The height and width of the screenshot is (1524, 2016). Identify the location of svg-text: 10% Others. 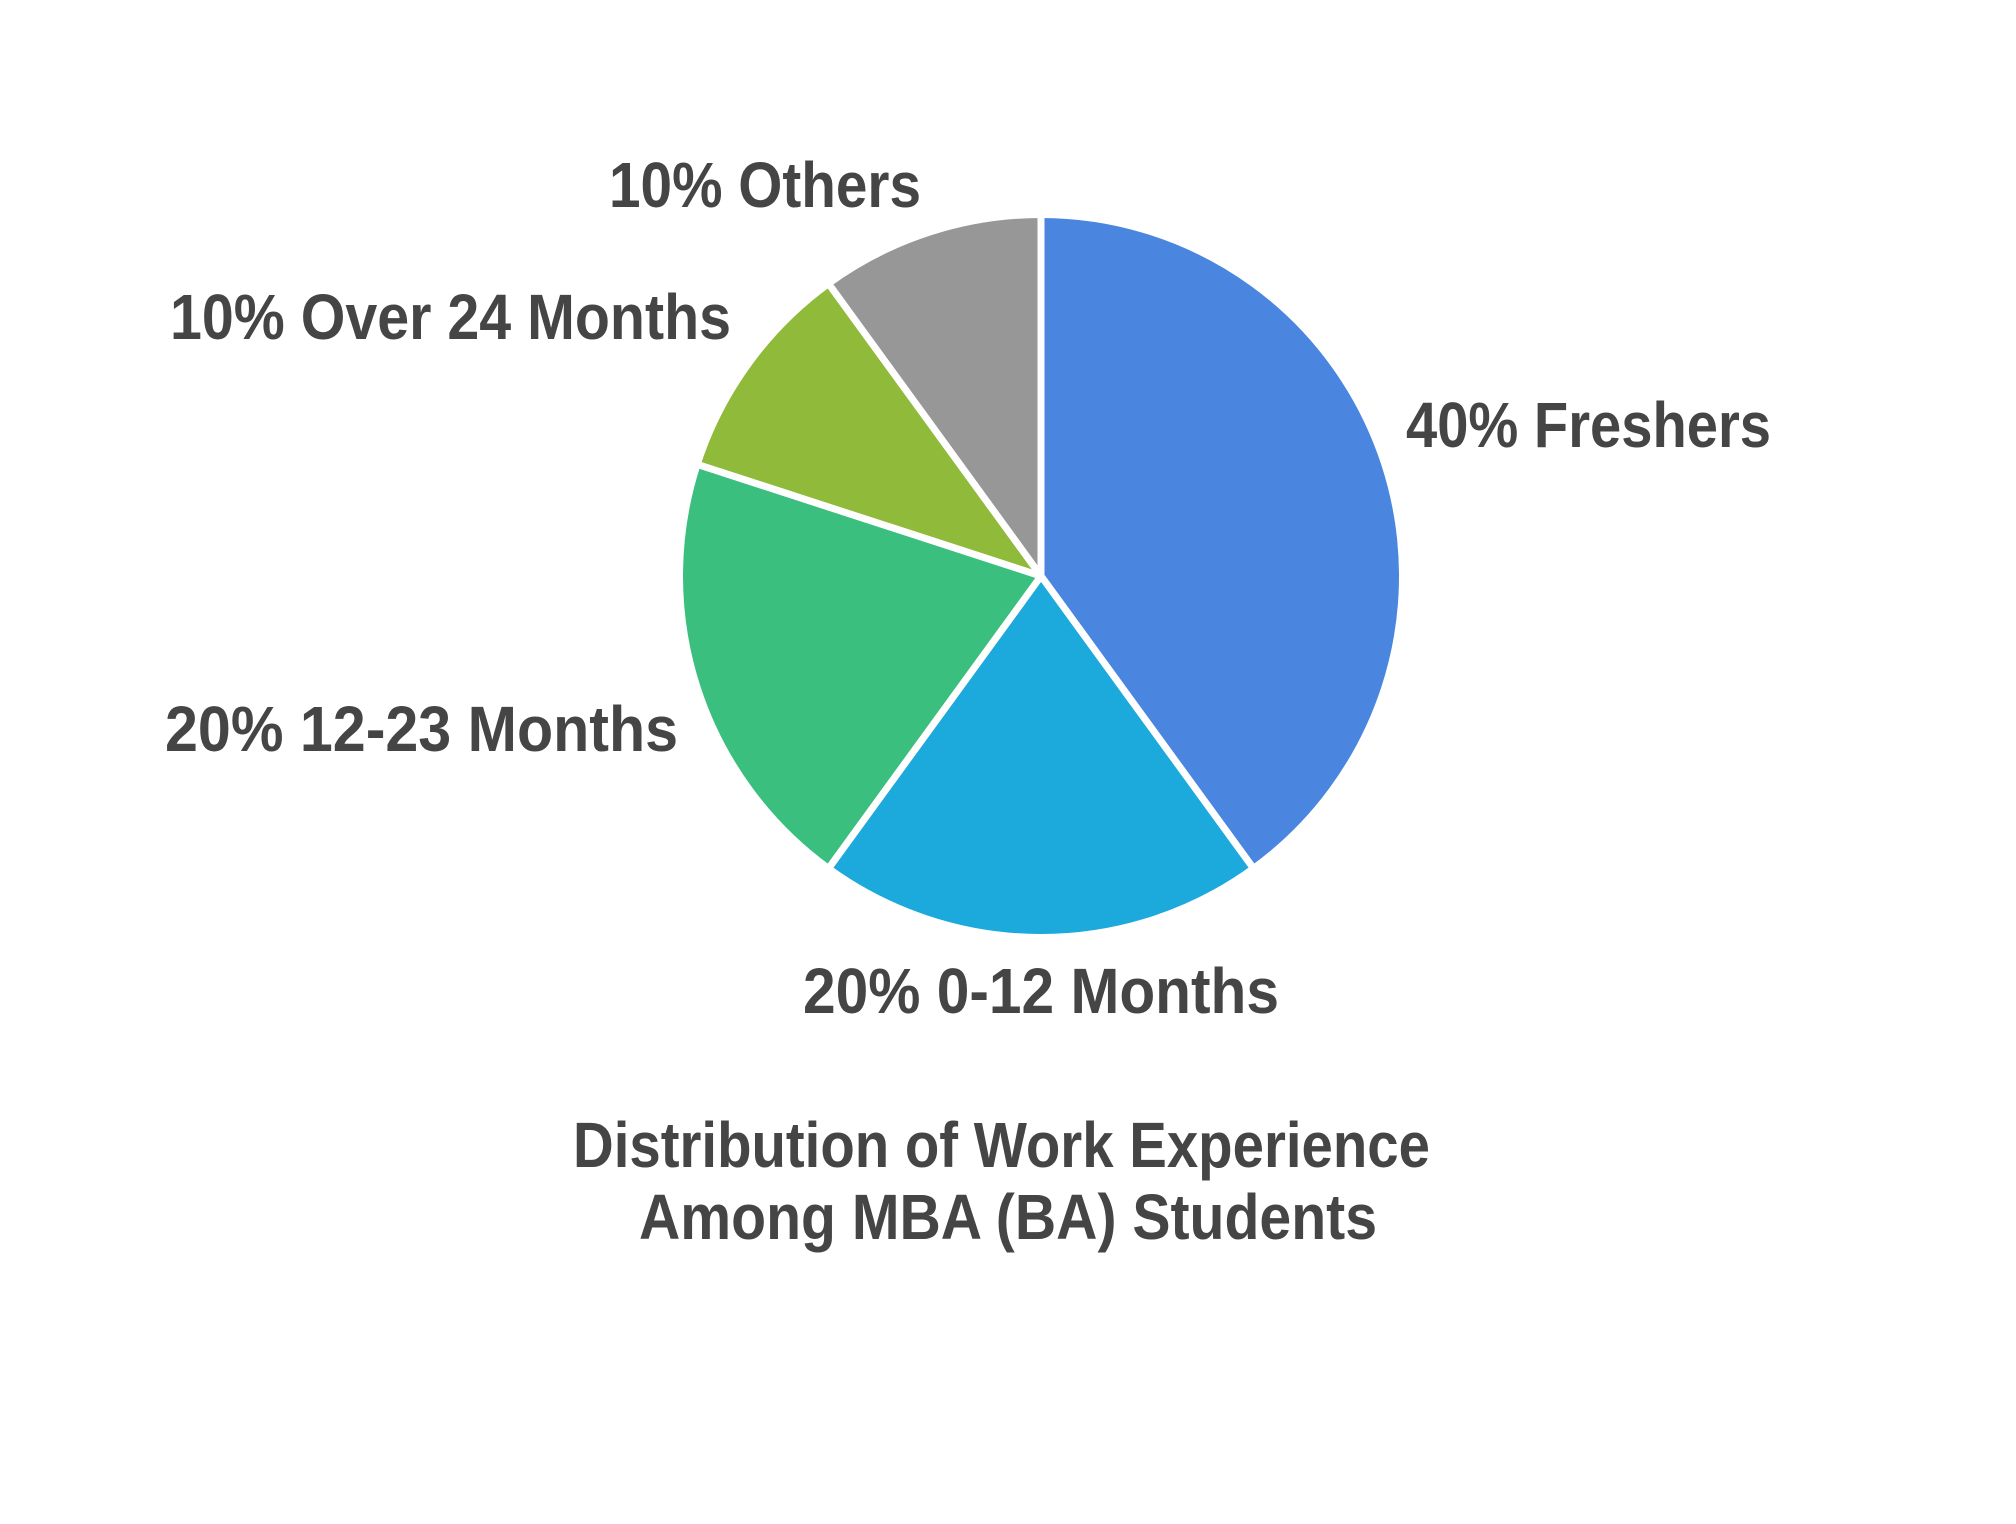
(765, 185).